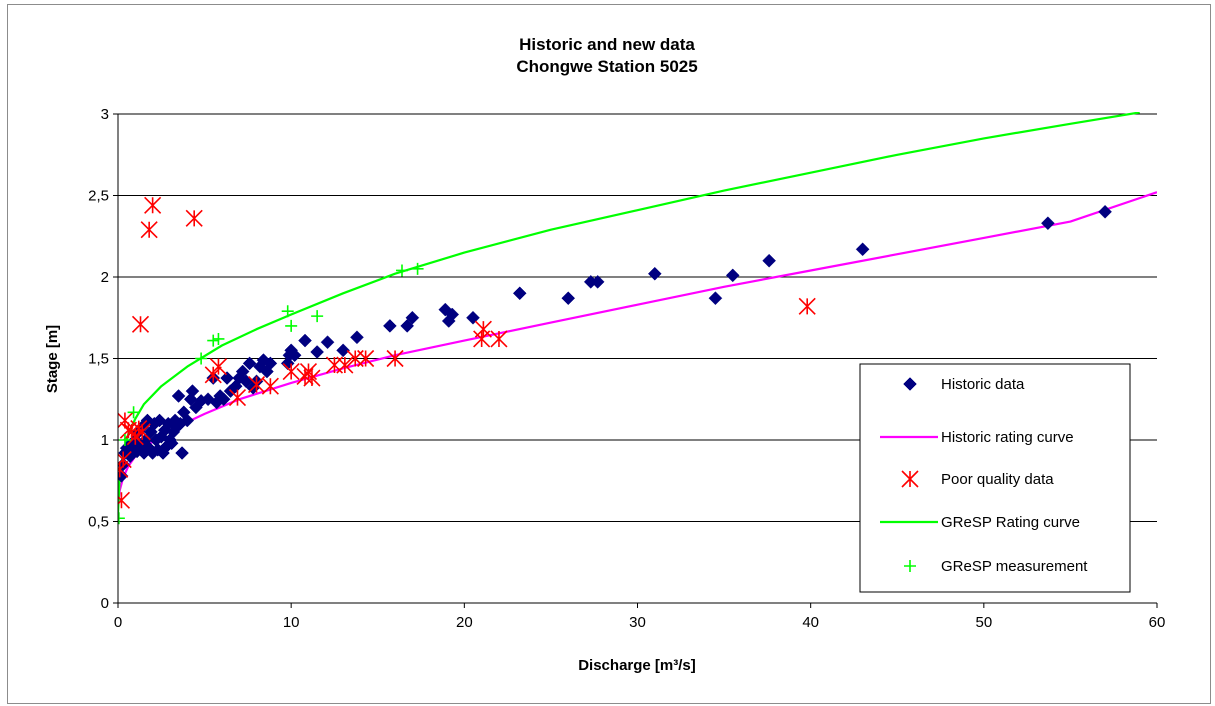 The height and width of the screenshot is (706, 1215). I want to click on y-tick-labels: 0 0,5 1 1,5 2 2,5 3, so click(98, 359).